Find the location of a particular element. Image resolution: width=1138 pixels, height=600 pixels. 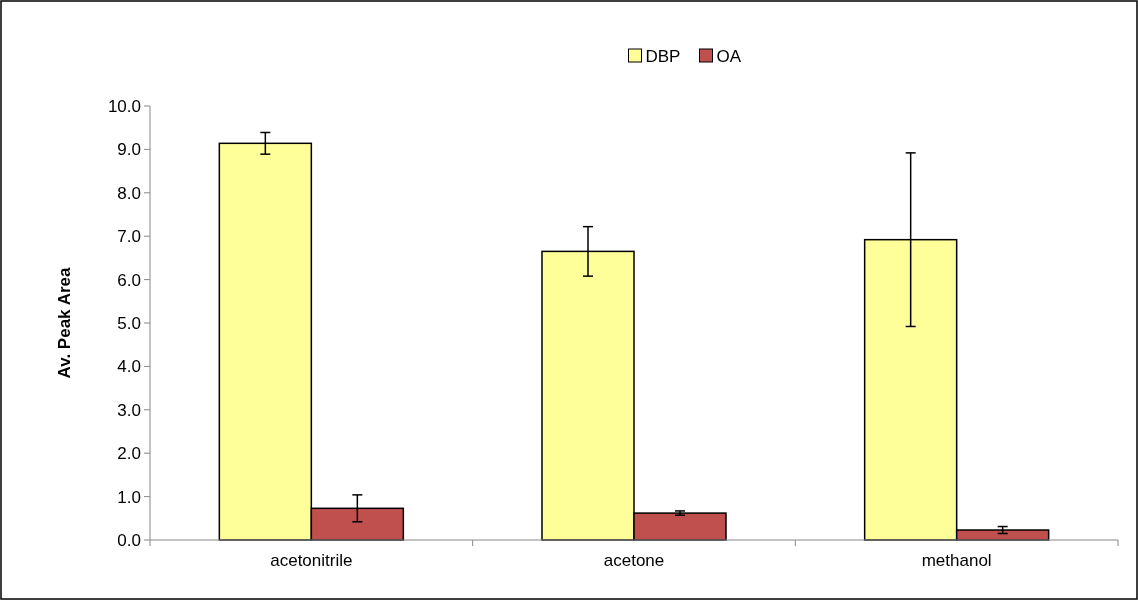

x-tick-label: acetonitrile is located at coordinates (311, 560).